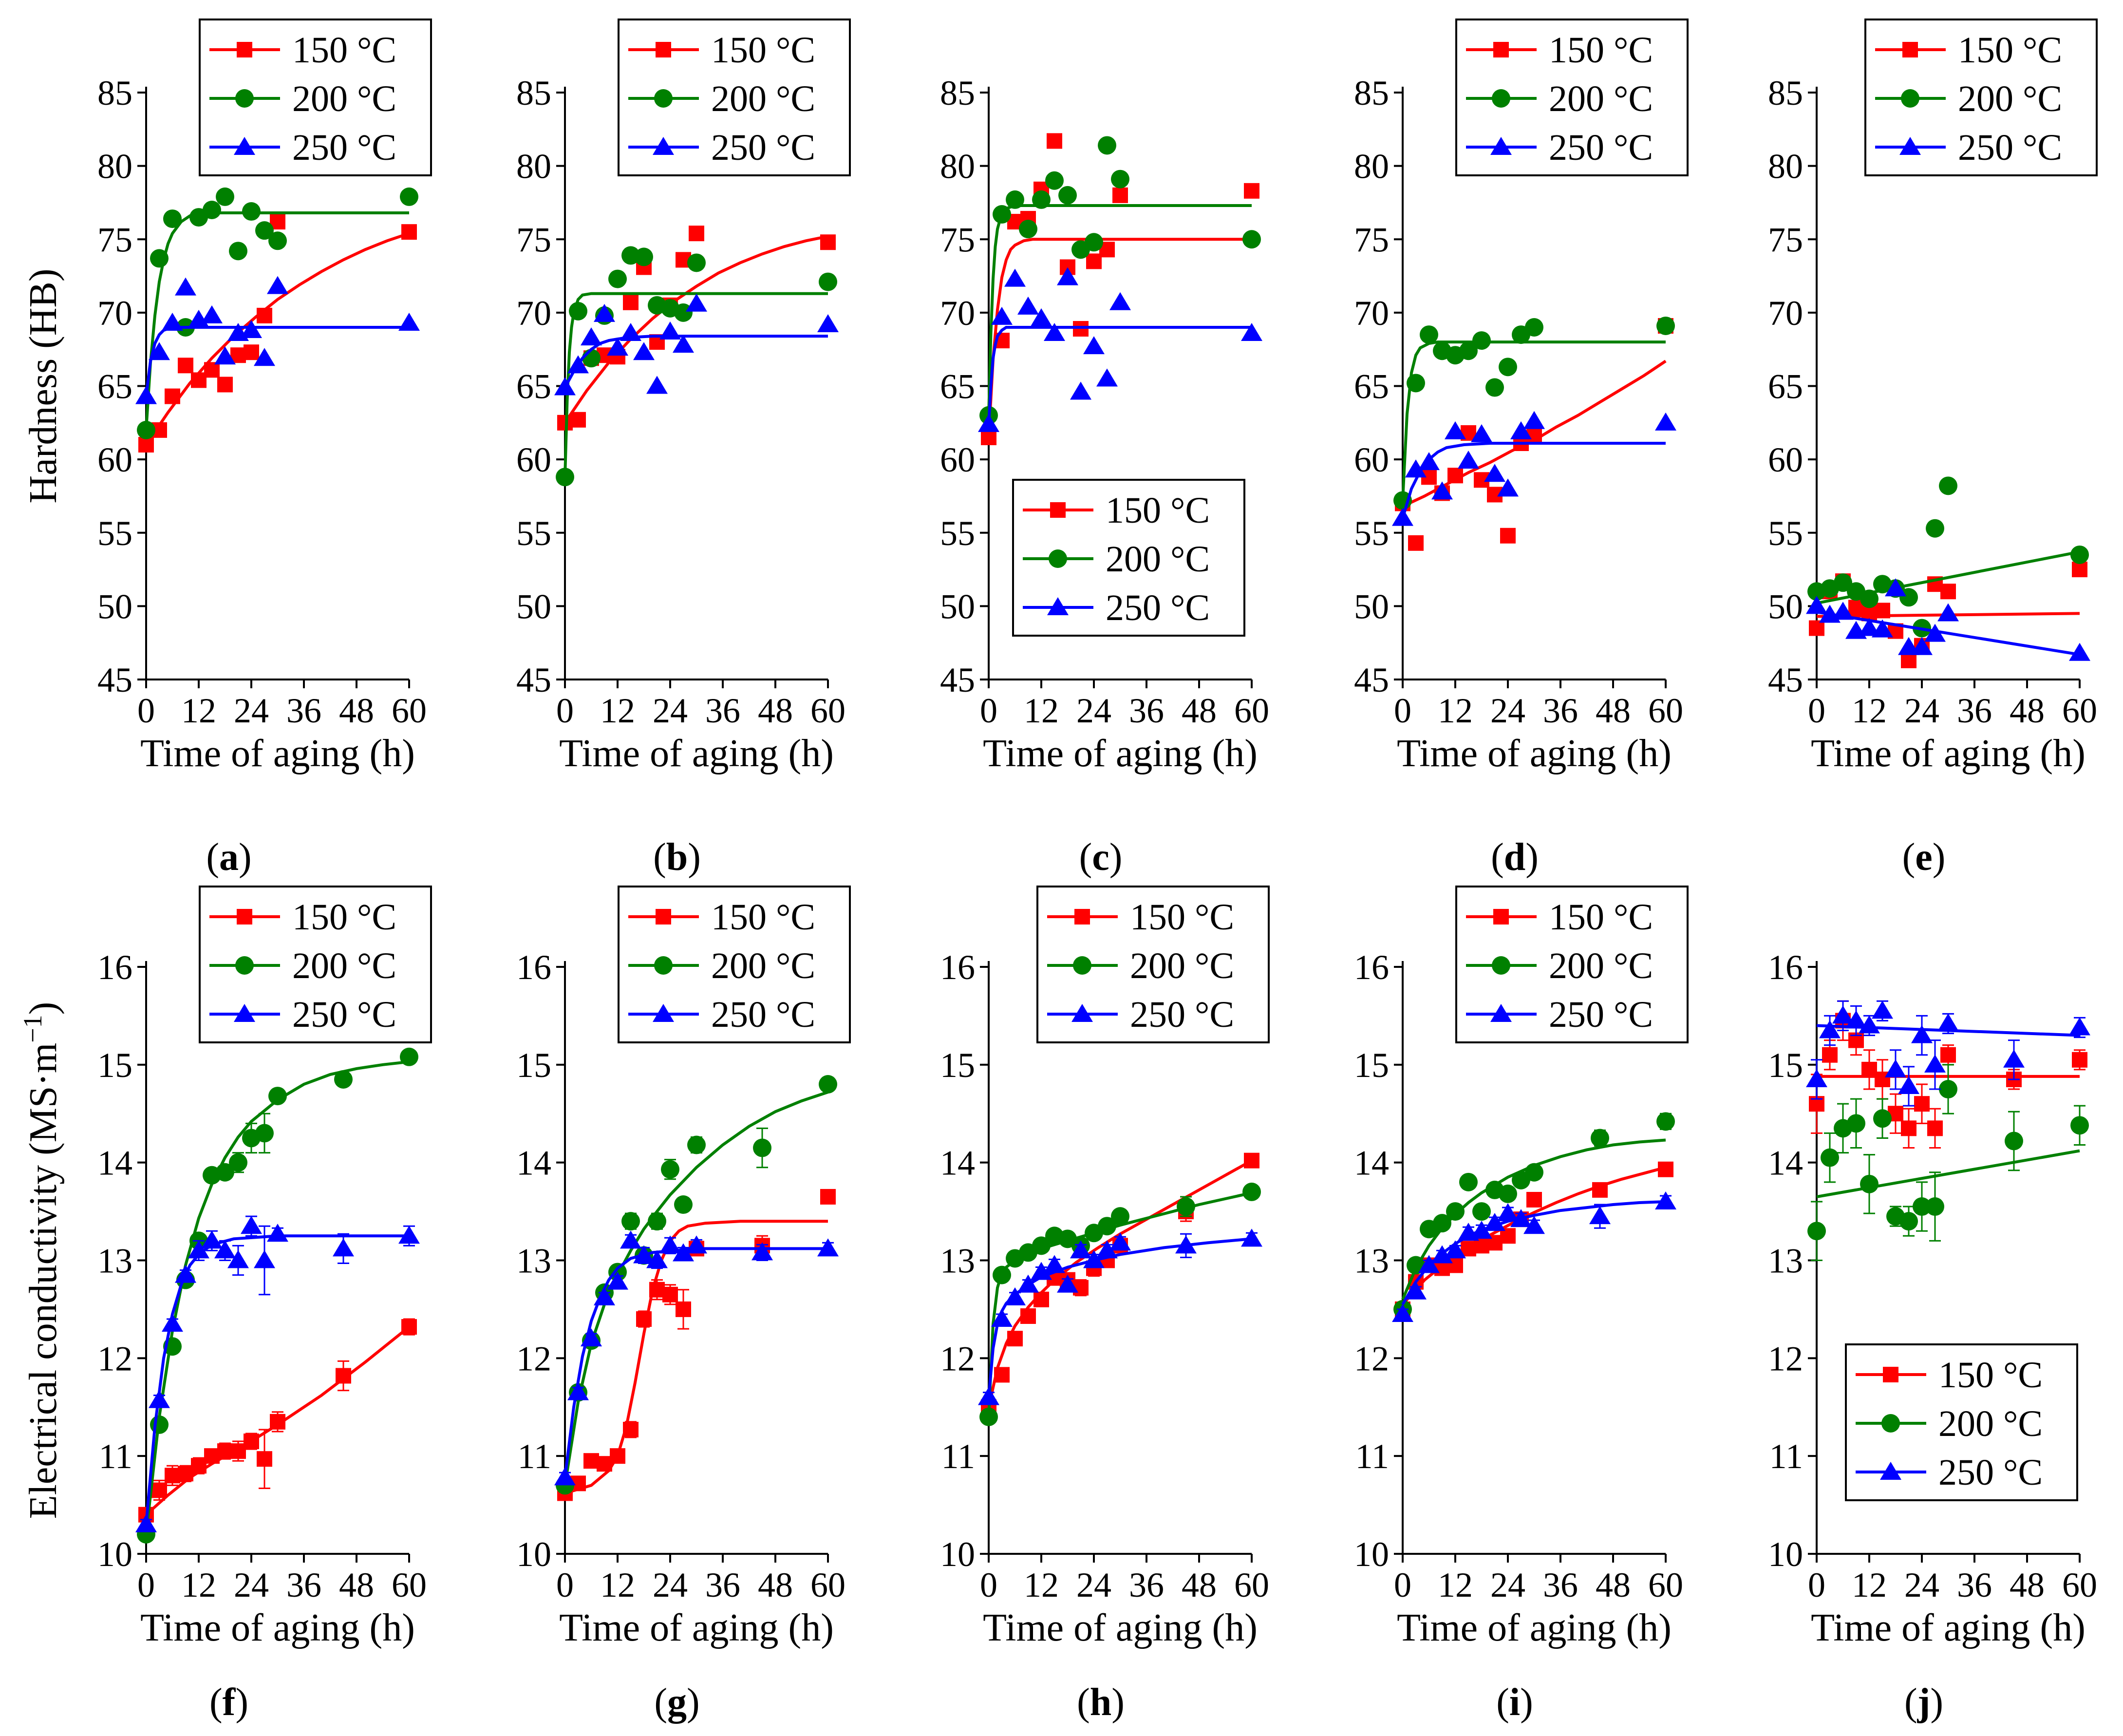 This screenshot has width=2123, height=1736. What do you see at coordinates (958, 386) in the screenshot?
I see `y-tick-label: 65` at bounding box center [958, 386].